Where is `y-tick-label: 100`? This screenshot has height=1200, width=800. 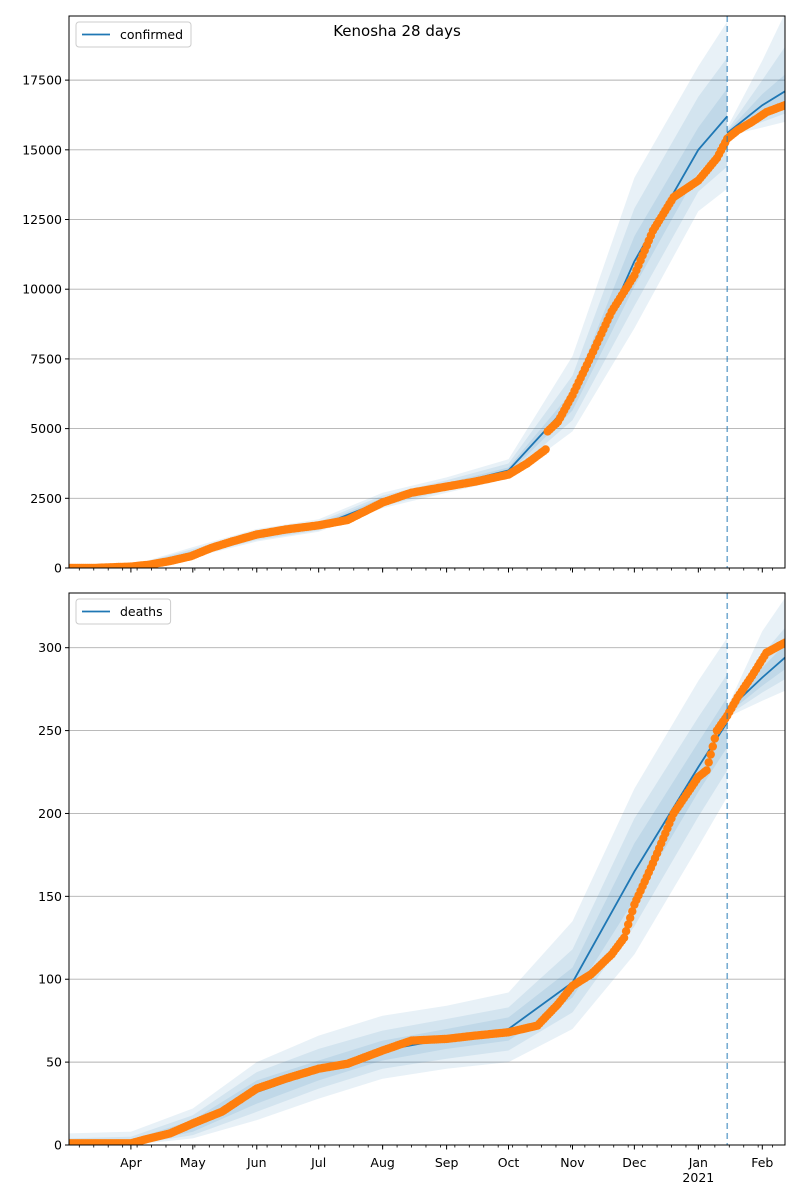
y-tick-label: 100 is located at coordinates (50, 979).